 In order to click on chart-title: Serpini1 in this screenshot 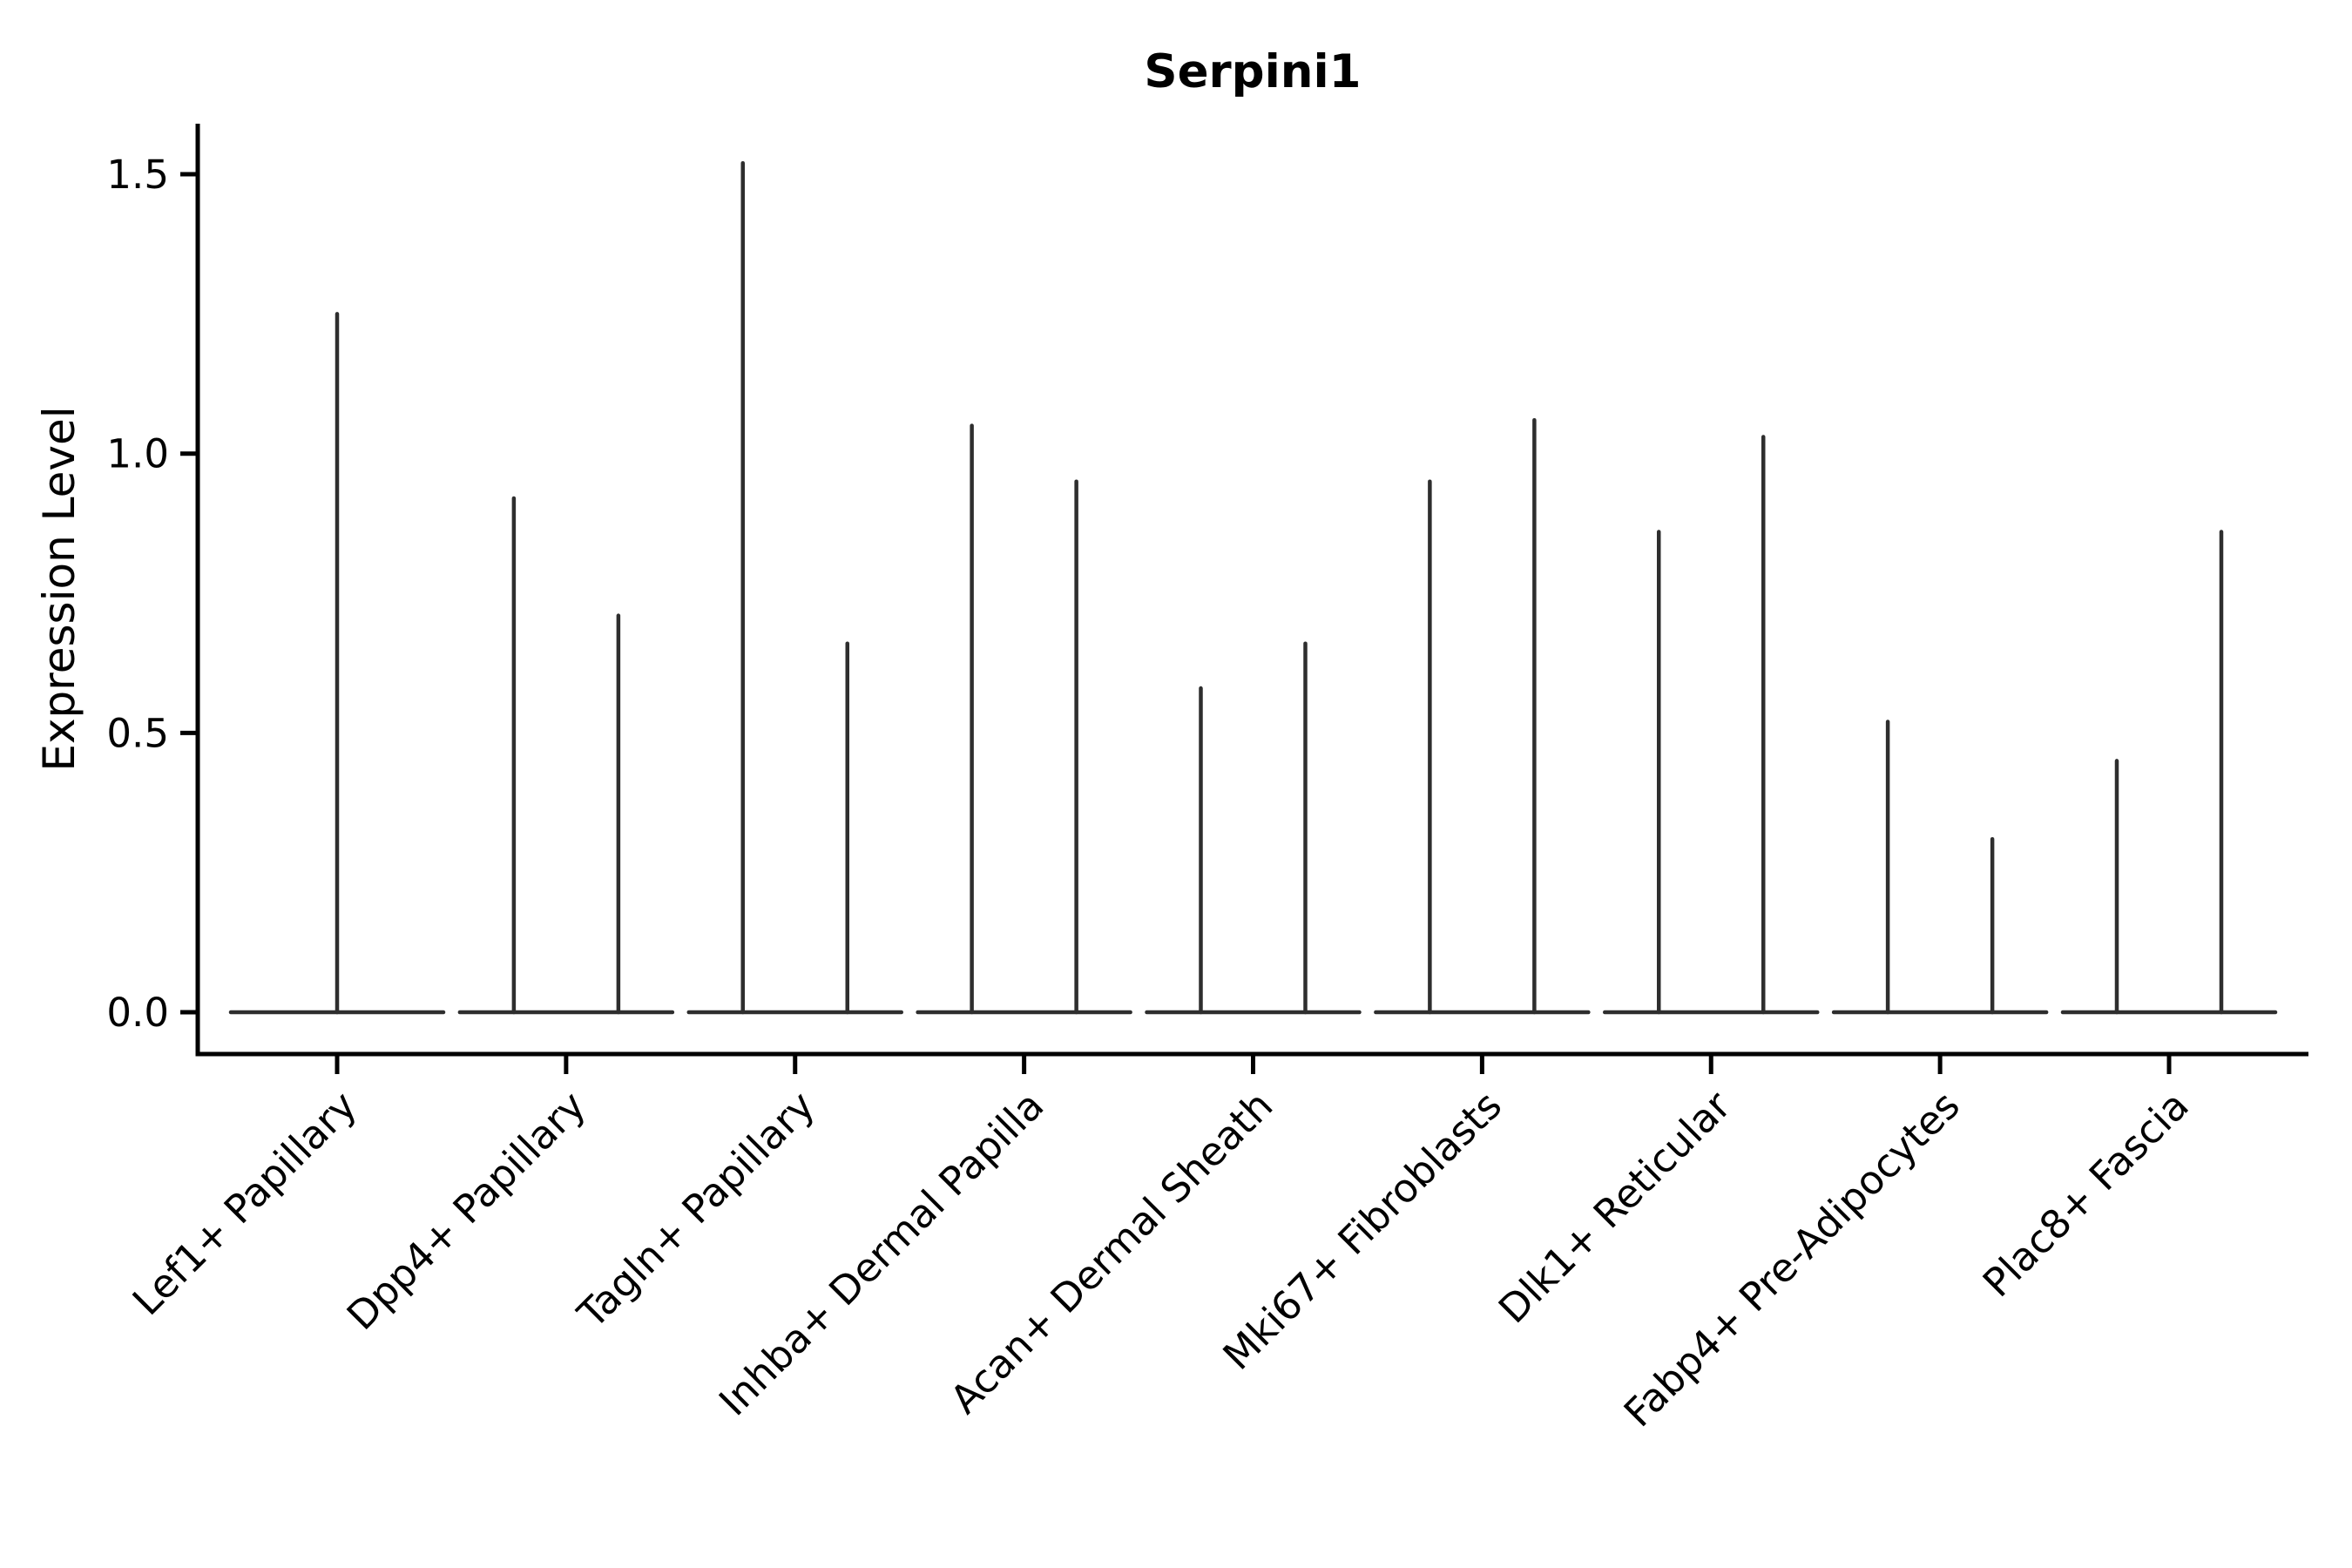, I will do `click(1252, 71)`.